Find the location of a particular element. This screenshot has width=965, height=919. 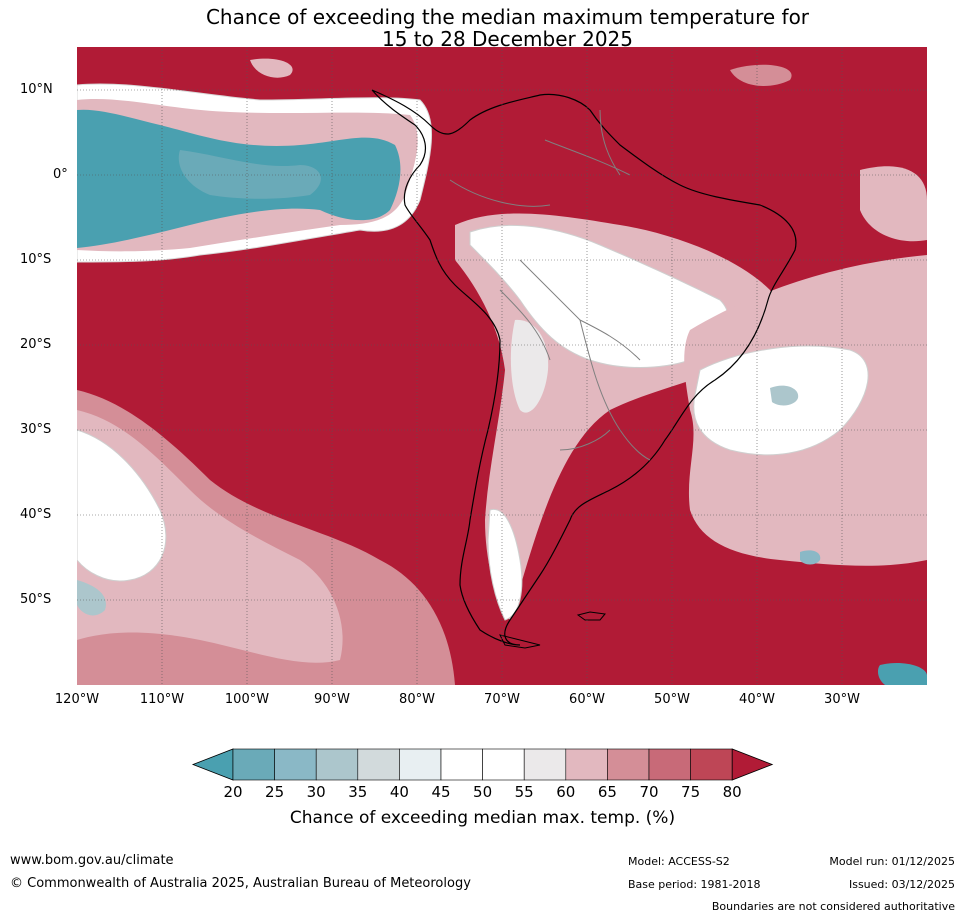

tropical-atlantic-mixed-zone is located at coordinates (893, 204).